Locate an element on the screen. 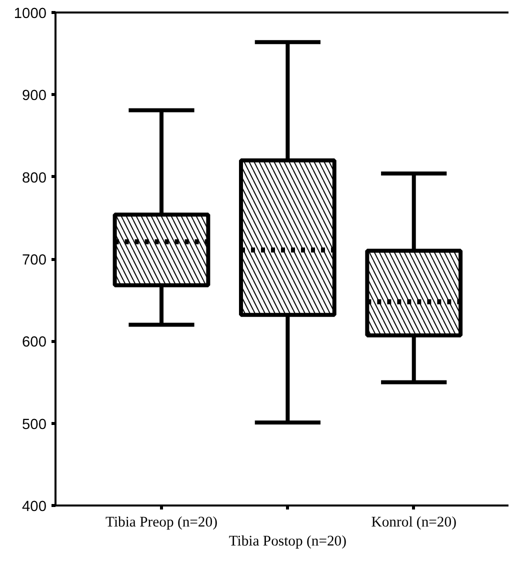  y-tick-label: 500 is located at coordinates (34, 424).